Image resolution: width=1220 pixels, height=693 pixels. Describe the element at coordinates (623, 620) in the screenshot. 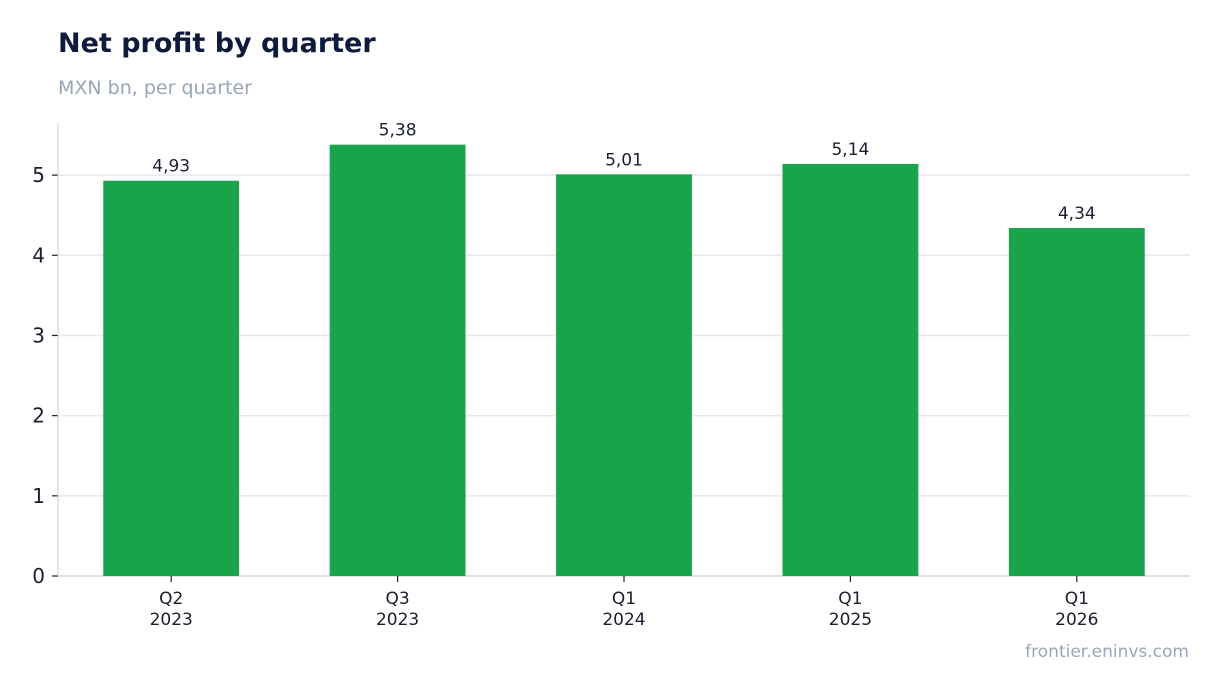

I see `x-tick-label: 2024` at that location.